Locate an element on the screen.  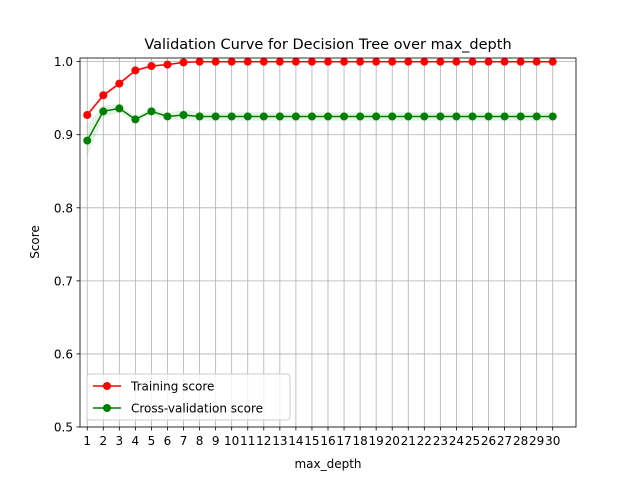
x-tick-label: 24 is located at coordinates (456, 441).